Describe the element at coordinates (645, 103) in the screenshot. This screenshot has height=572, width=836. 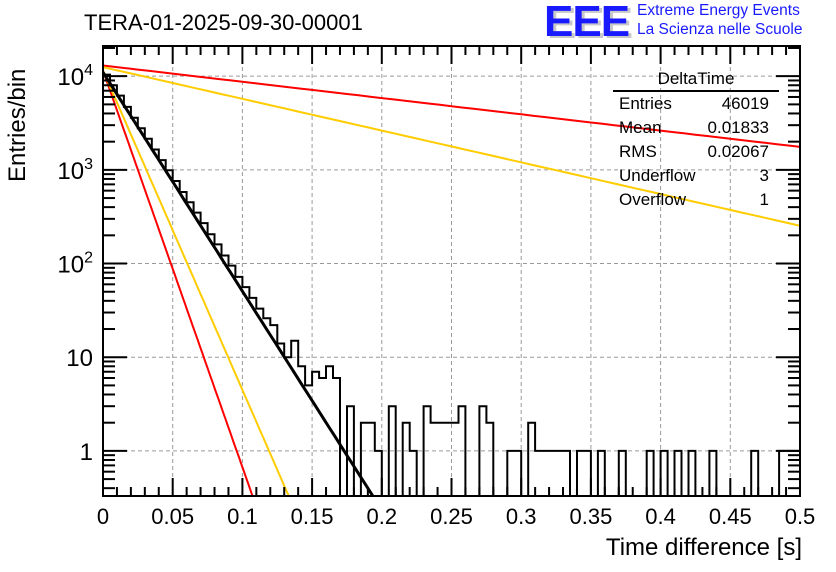
I see `stats-label: Entries` at that location.